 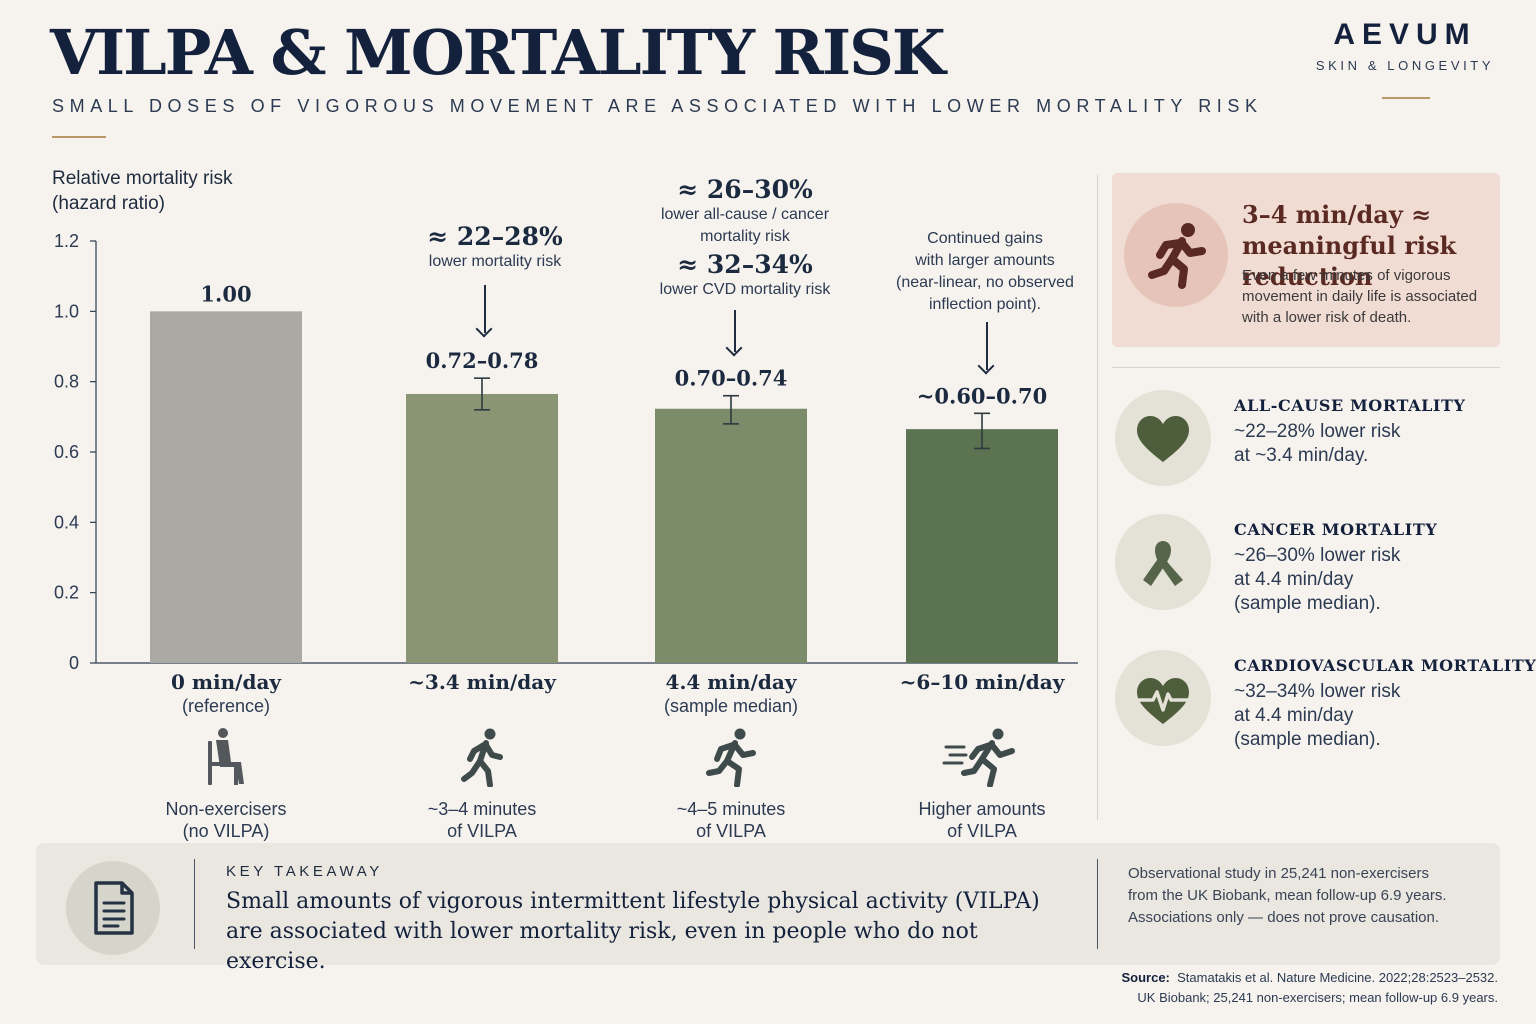 I want to click on category-label: ~6–10 min/day, so click(x=982, y=682).